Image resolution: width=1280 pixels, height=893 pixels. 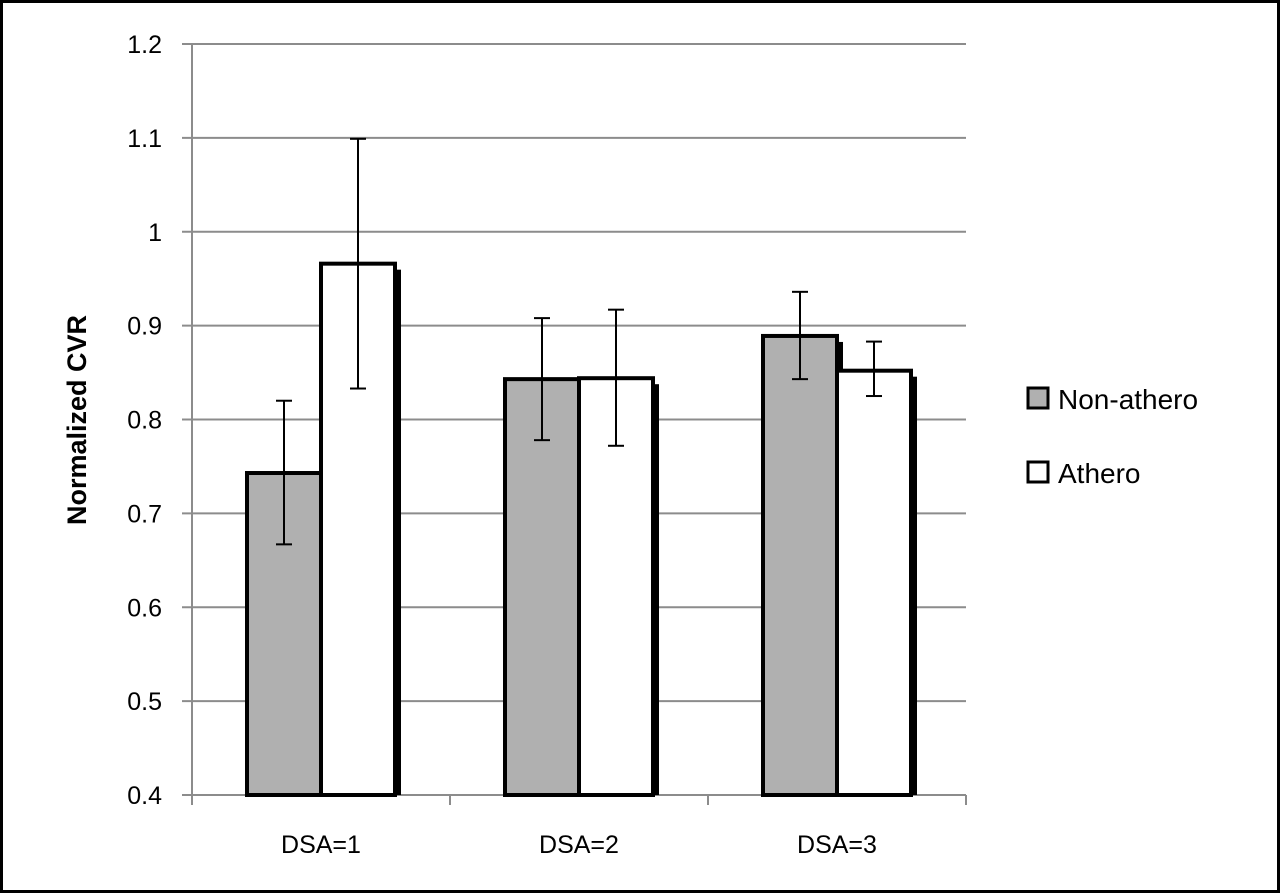 I want to click on y-tick-label: 0.5, so click(x=144, y=702).